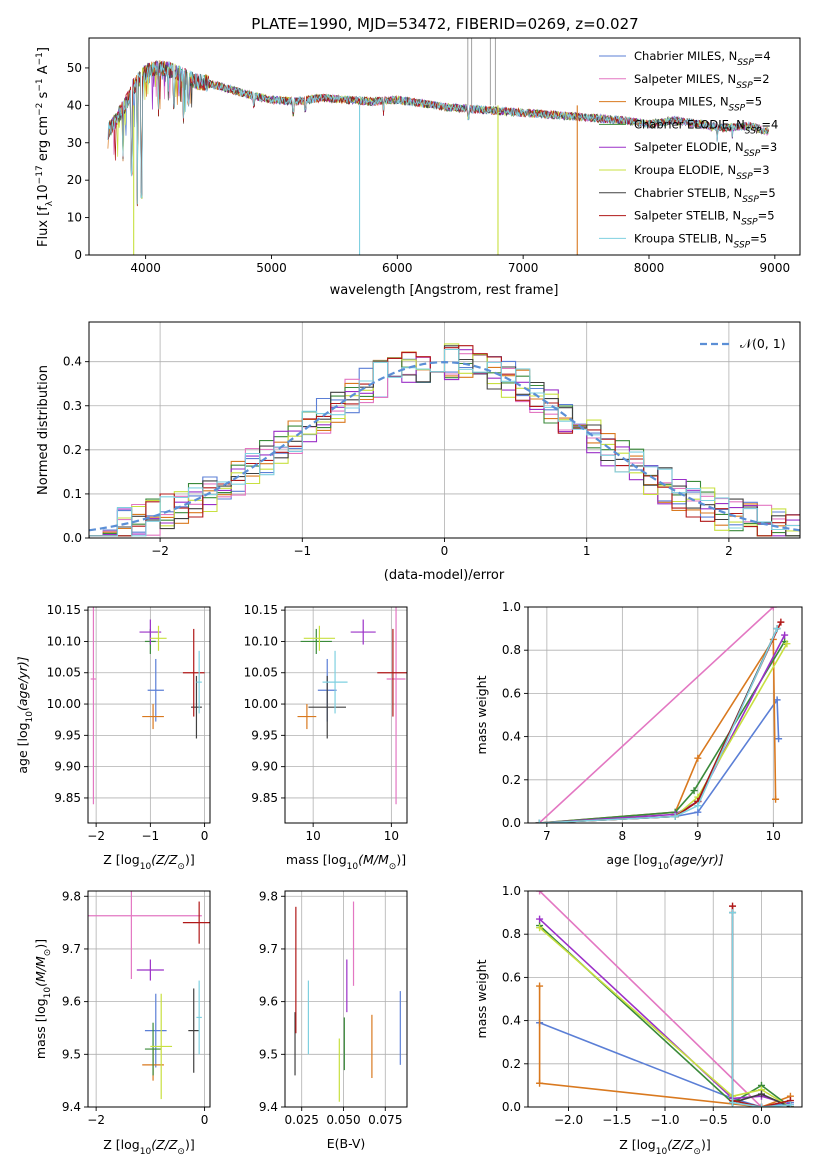 Image resolution: width=819 pixels, height=1170 pixels. I want to click on legend-label: Salpeter ELODIE, NSSP=3, so click(705, 149).